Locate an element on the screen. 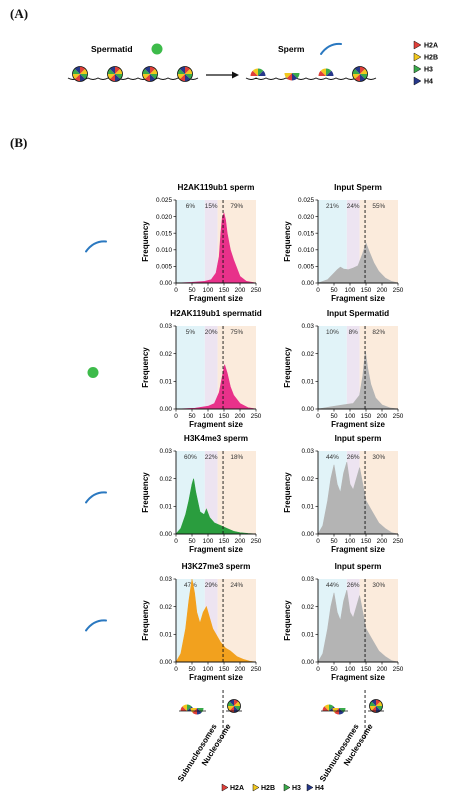  x-tick-label: 250 is located at coordinates (398, 541).